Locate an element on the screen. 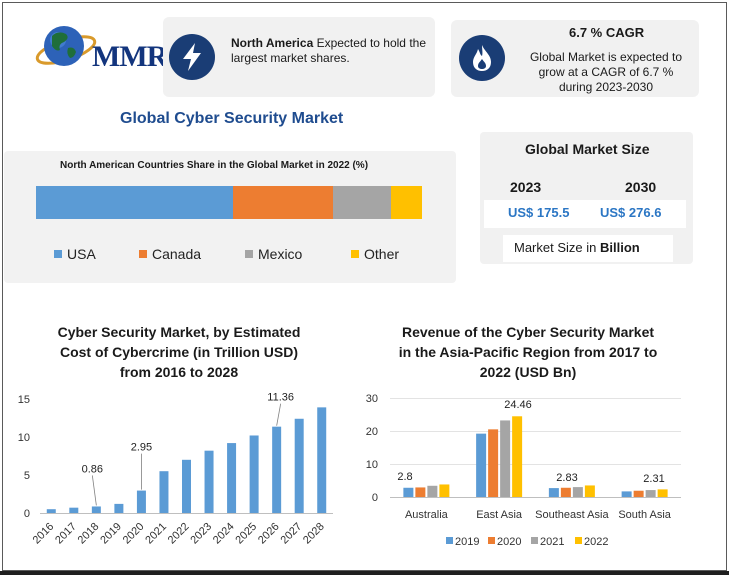 The height and width of the screenshot is (575, 729). cybercrime-title-line-3: from 2016 to 2028 is located at coordinates (179, 372).